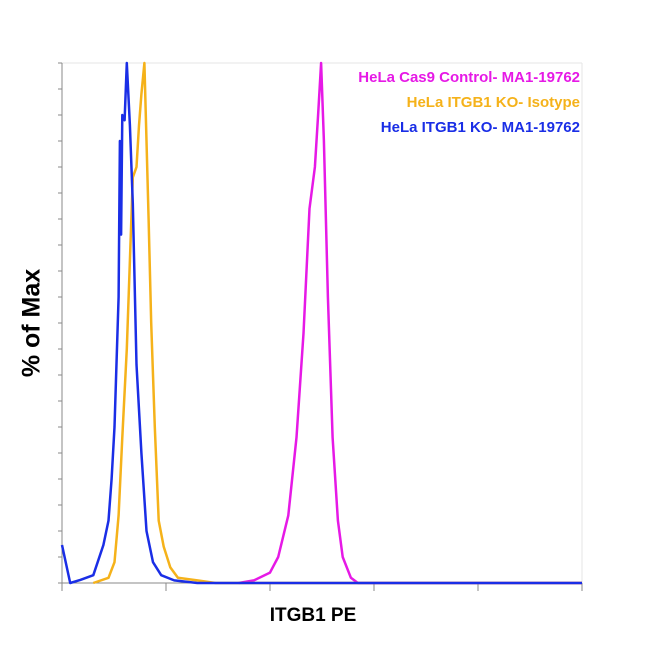  What do you see at coordinates (32, 323) in the screenshot?
I see `y-axis-label: % of Max` at bounding box center [32, 323].